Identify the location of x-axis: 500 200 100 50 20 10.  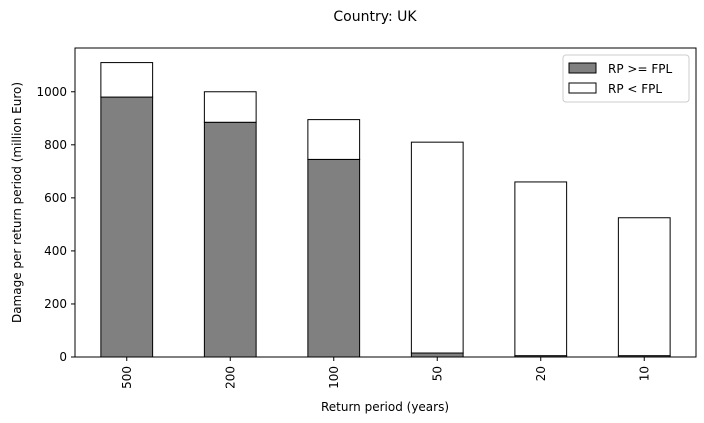
(385, 373).